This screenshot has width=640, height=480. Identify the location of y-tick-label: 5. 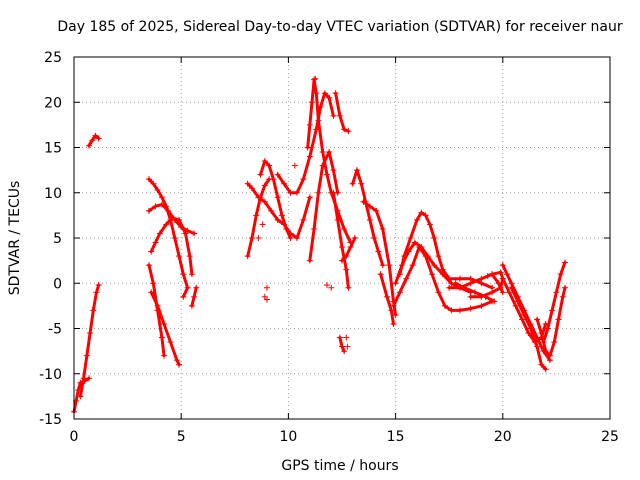
(57, 239).